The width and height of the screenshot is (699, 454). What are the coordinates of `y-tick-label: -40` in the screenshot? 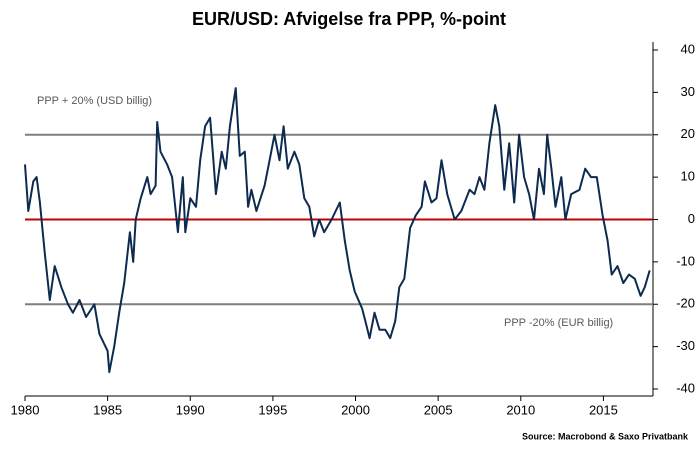 It's located at (685, 387).